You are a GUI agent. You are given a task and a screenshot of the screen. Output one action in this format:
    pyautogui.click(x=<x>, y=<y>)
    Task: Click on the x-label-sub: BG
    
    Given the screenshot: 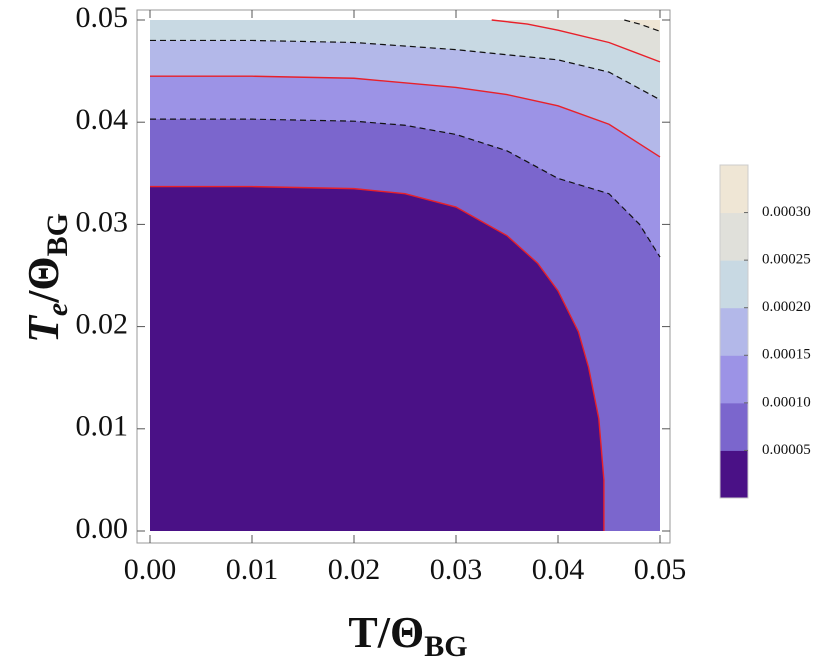 What is the action you would take?
    pyautogui.click(x=445, y=646)
    